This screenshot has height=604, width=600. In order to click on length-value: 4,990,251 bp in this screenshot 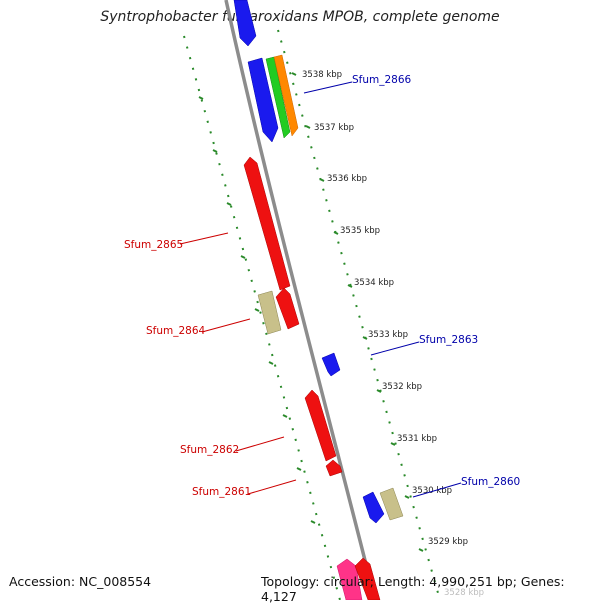, I will do `click(471, 581)`.